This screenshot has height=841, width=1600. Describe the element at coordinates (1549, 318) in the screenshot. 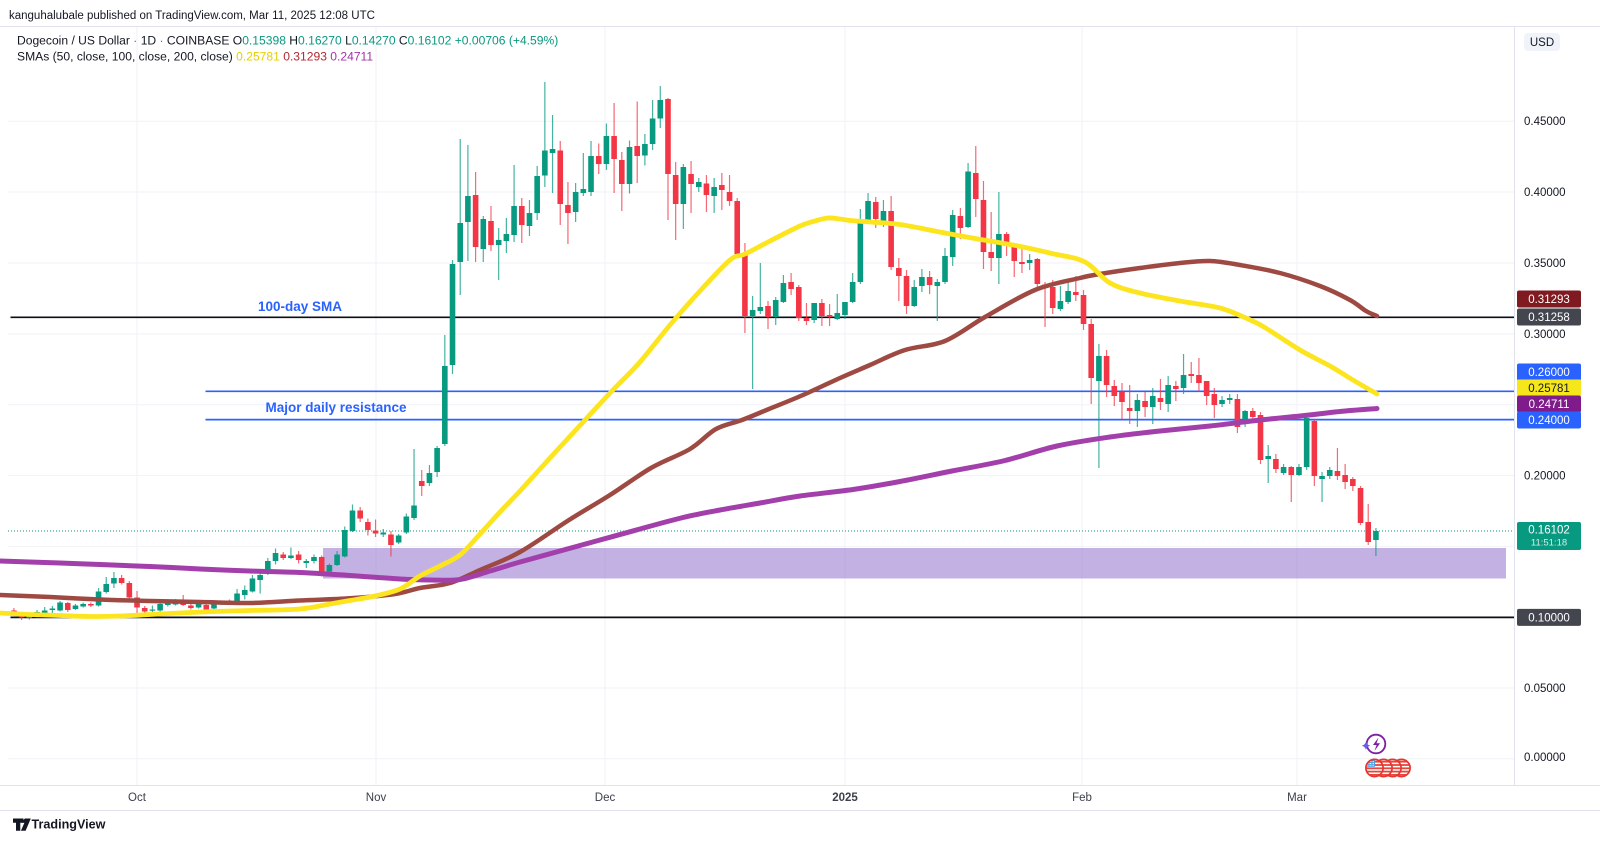

I see `svg-text: 0.31258` at that location.